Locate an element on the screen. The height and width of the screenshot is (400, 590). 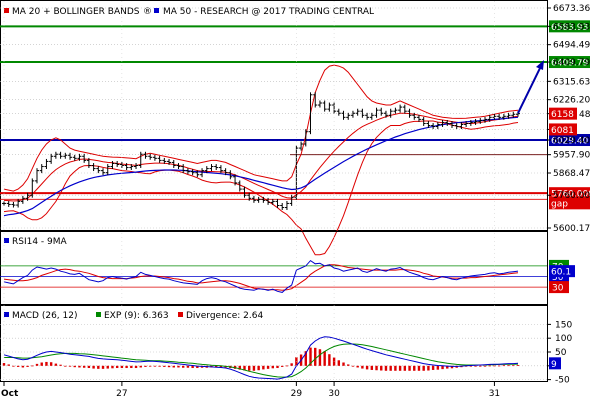
x-tick-label: 29 is located at coordinates (297, 394).